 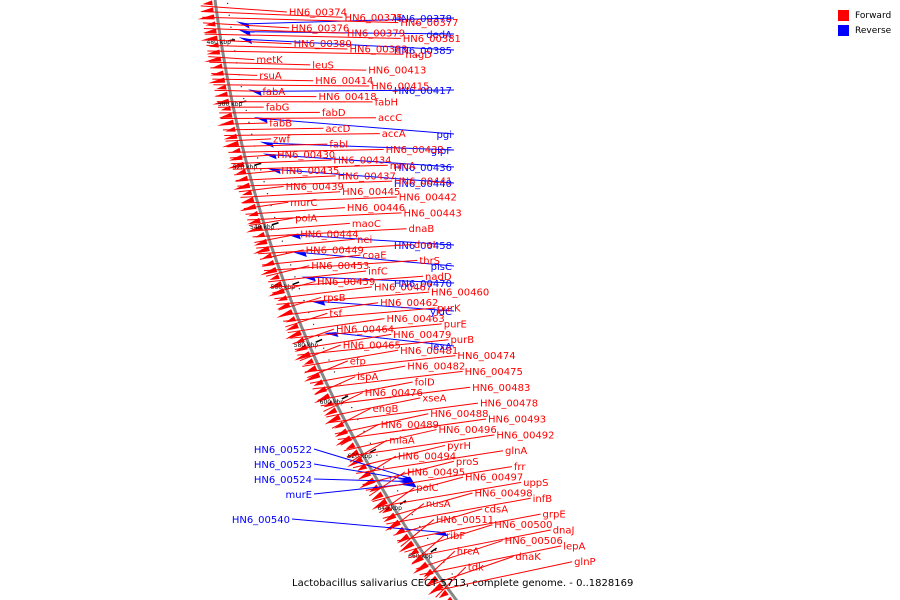 I want to click on forward-gene-label: HN6_00415, so click(x=400, y=87).